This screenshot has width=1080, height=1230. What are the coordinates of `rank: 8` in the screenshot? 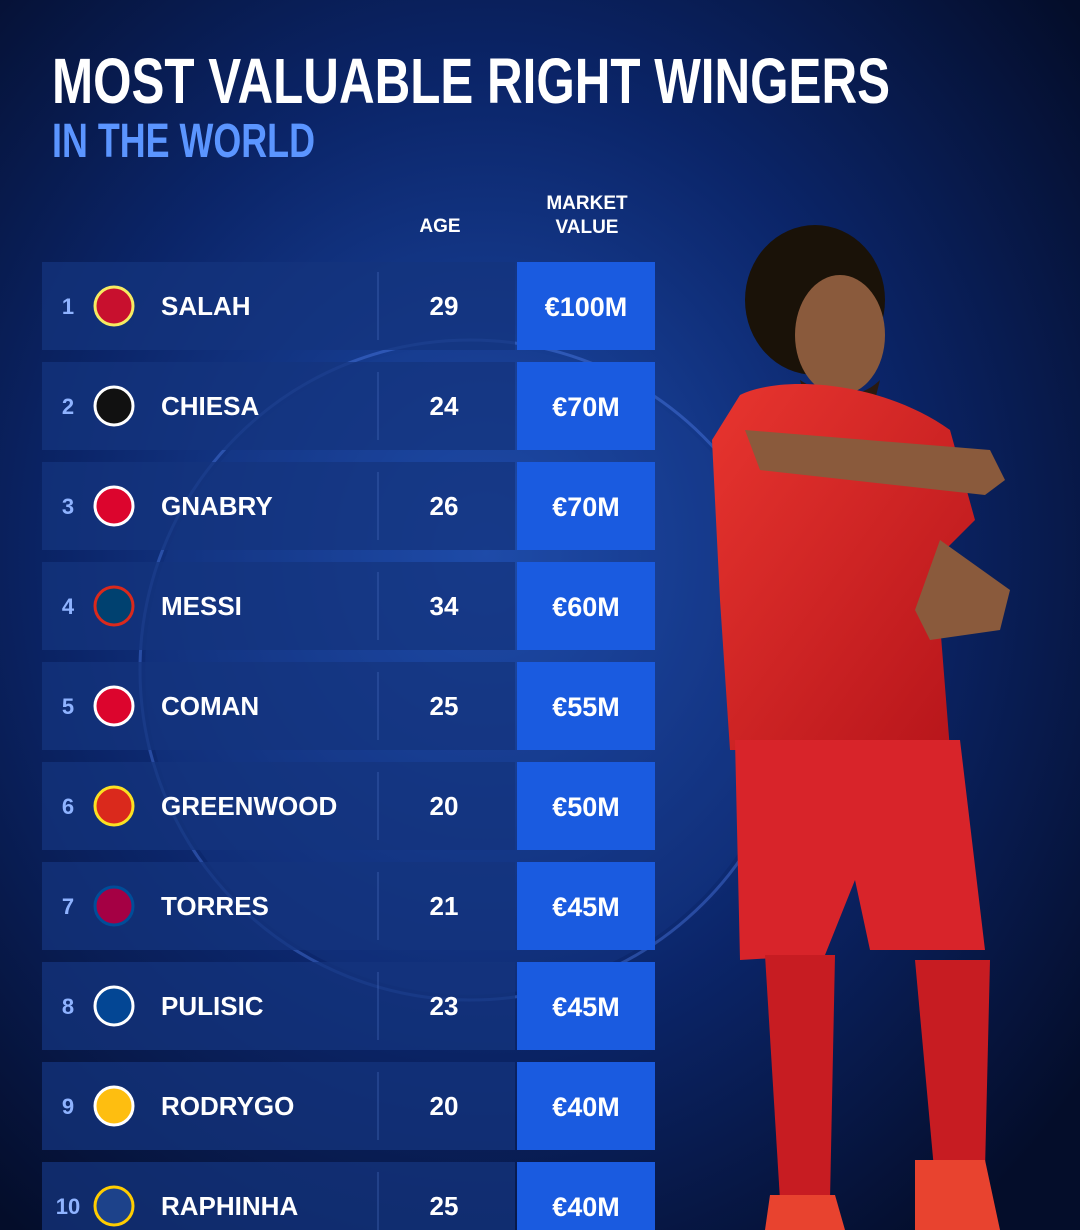 It's located at (68, 1006).